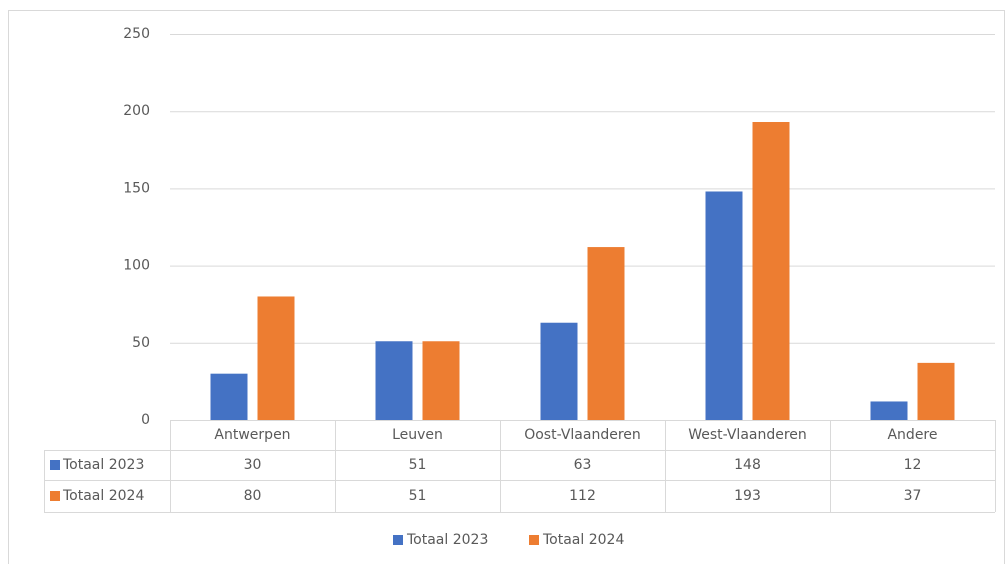 The image size is (1006, 564). I want to click on table-cell: 80, so click(253, 496).